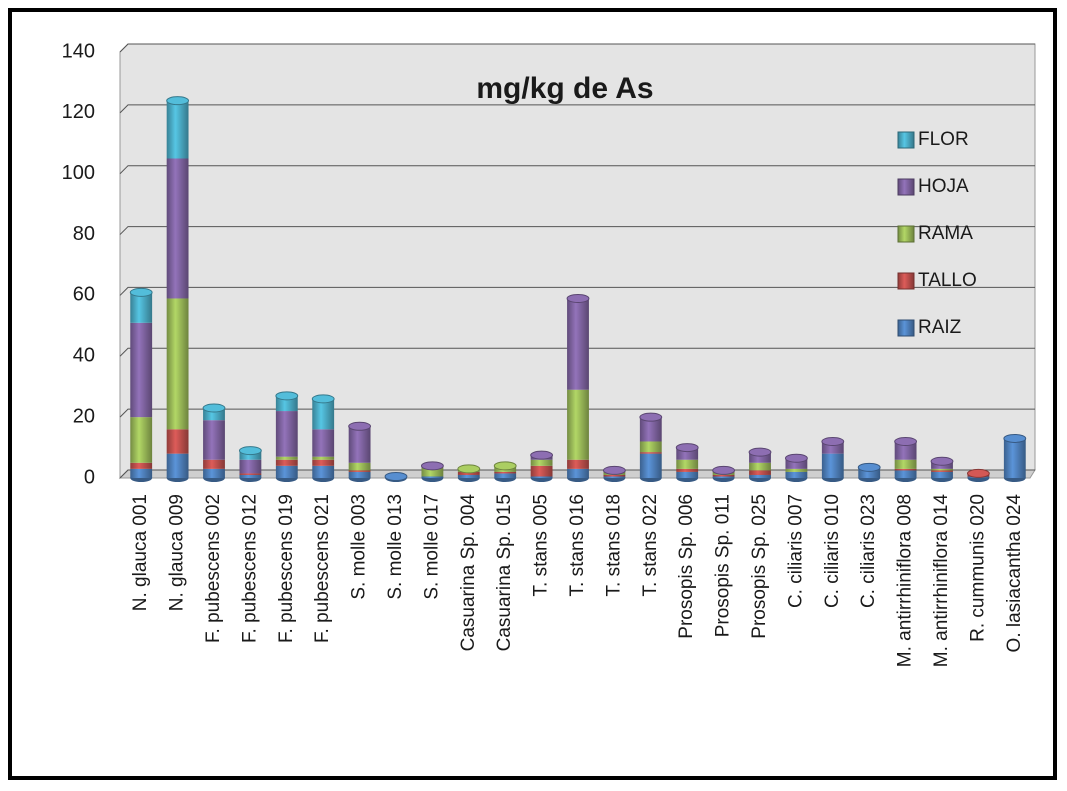 The width and height of the screenshot is (1067, 791). I want to click on x-tick-label: F. pubescens 002, so click(213, 568).